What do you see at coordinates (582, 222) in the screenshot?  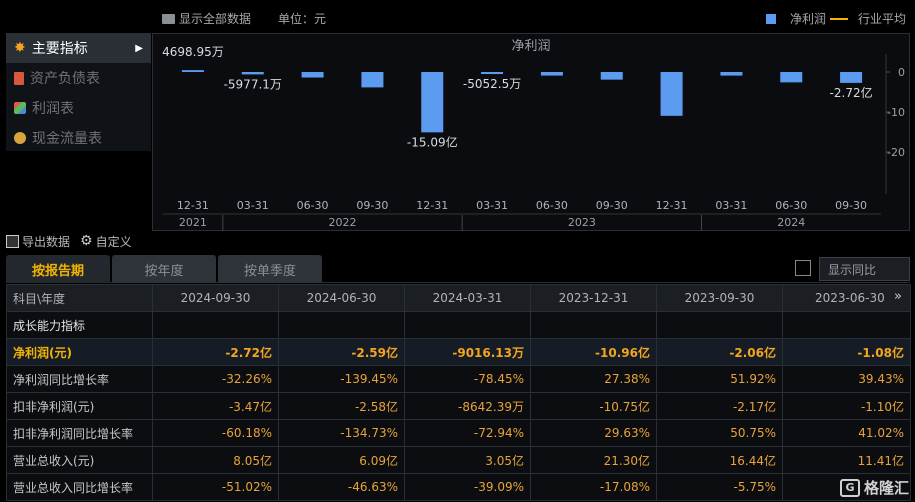 I see `year-label: 2023` at bounding box center [582, 222].